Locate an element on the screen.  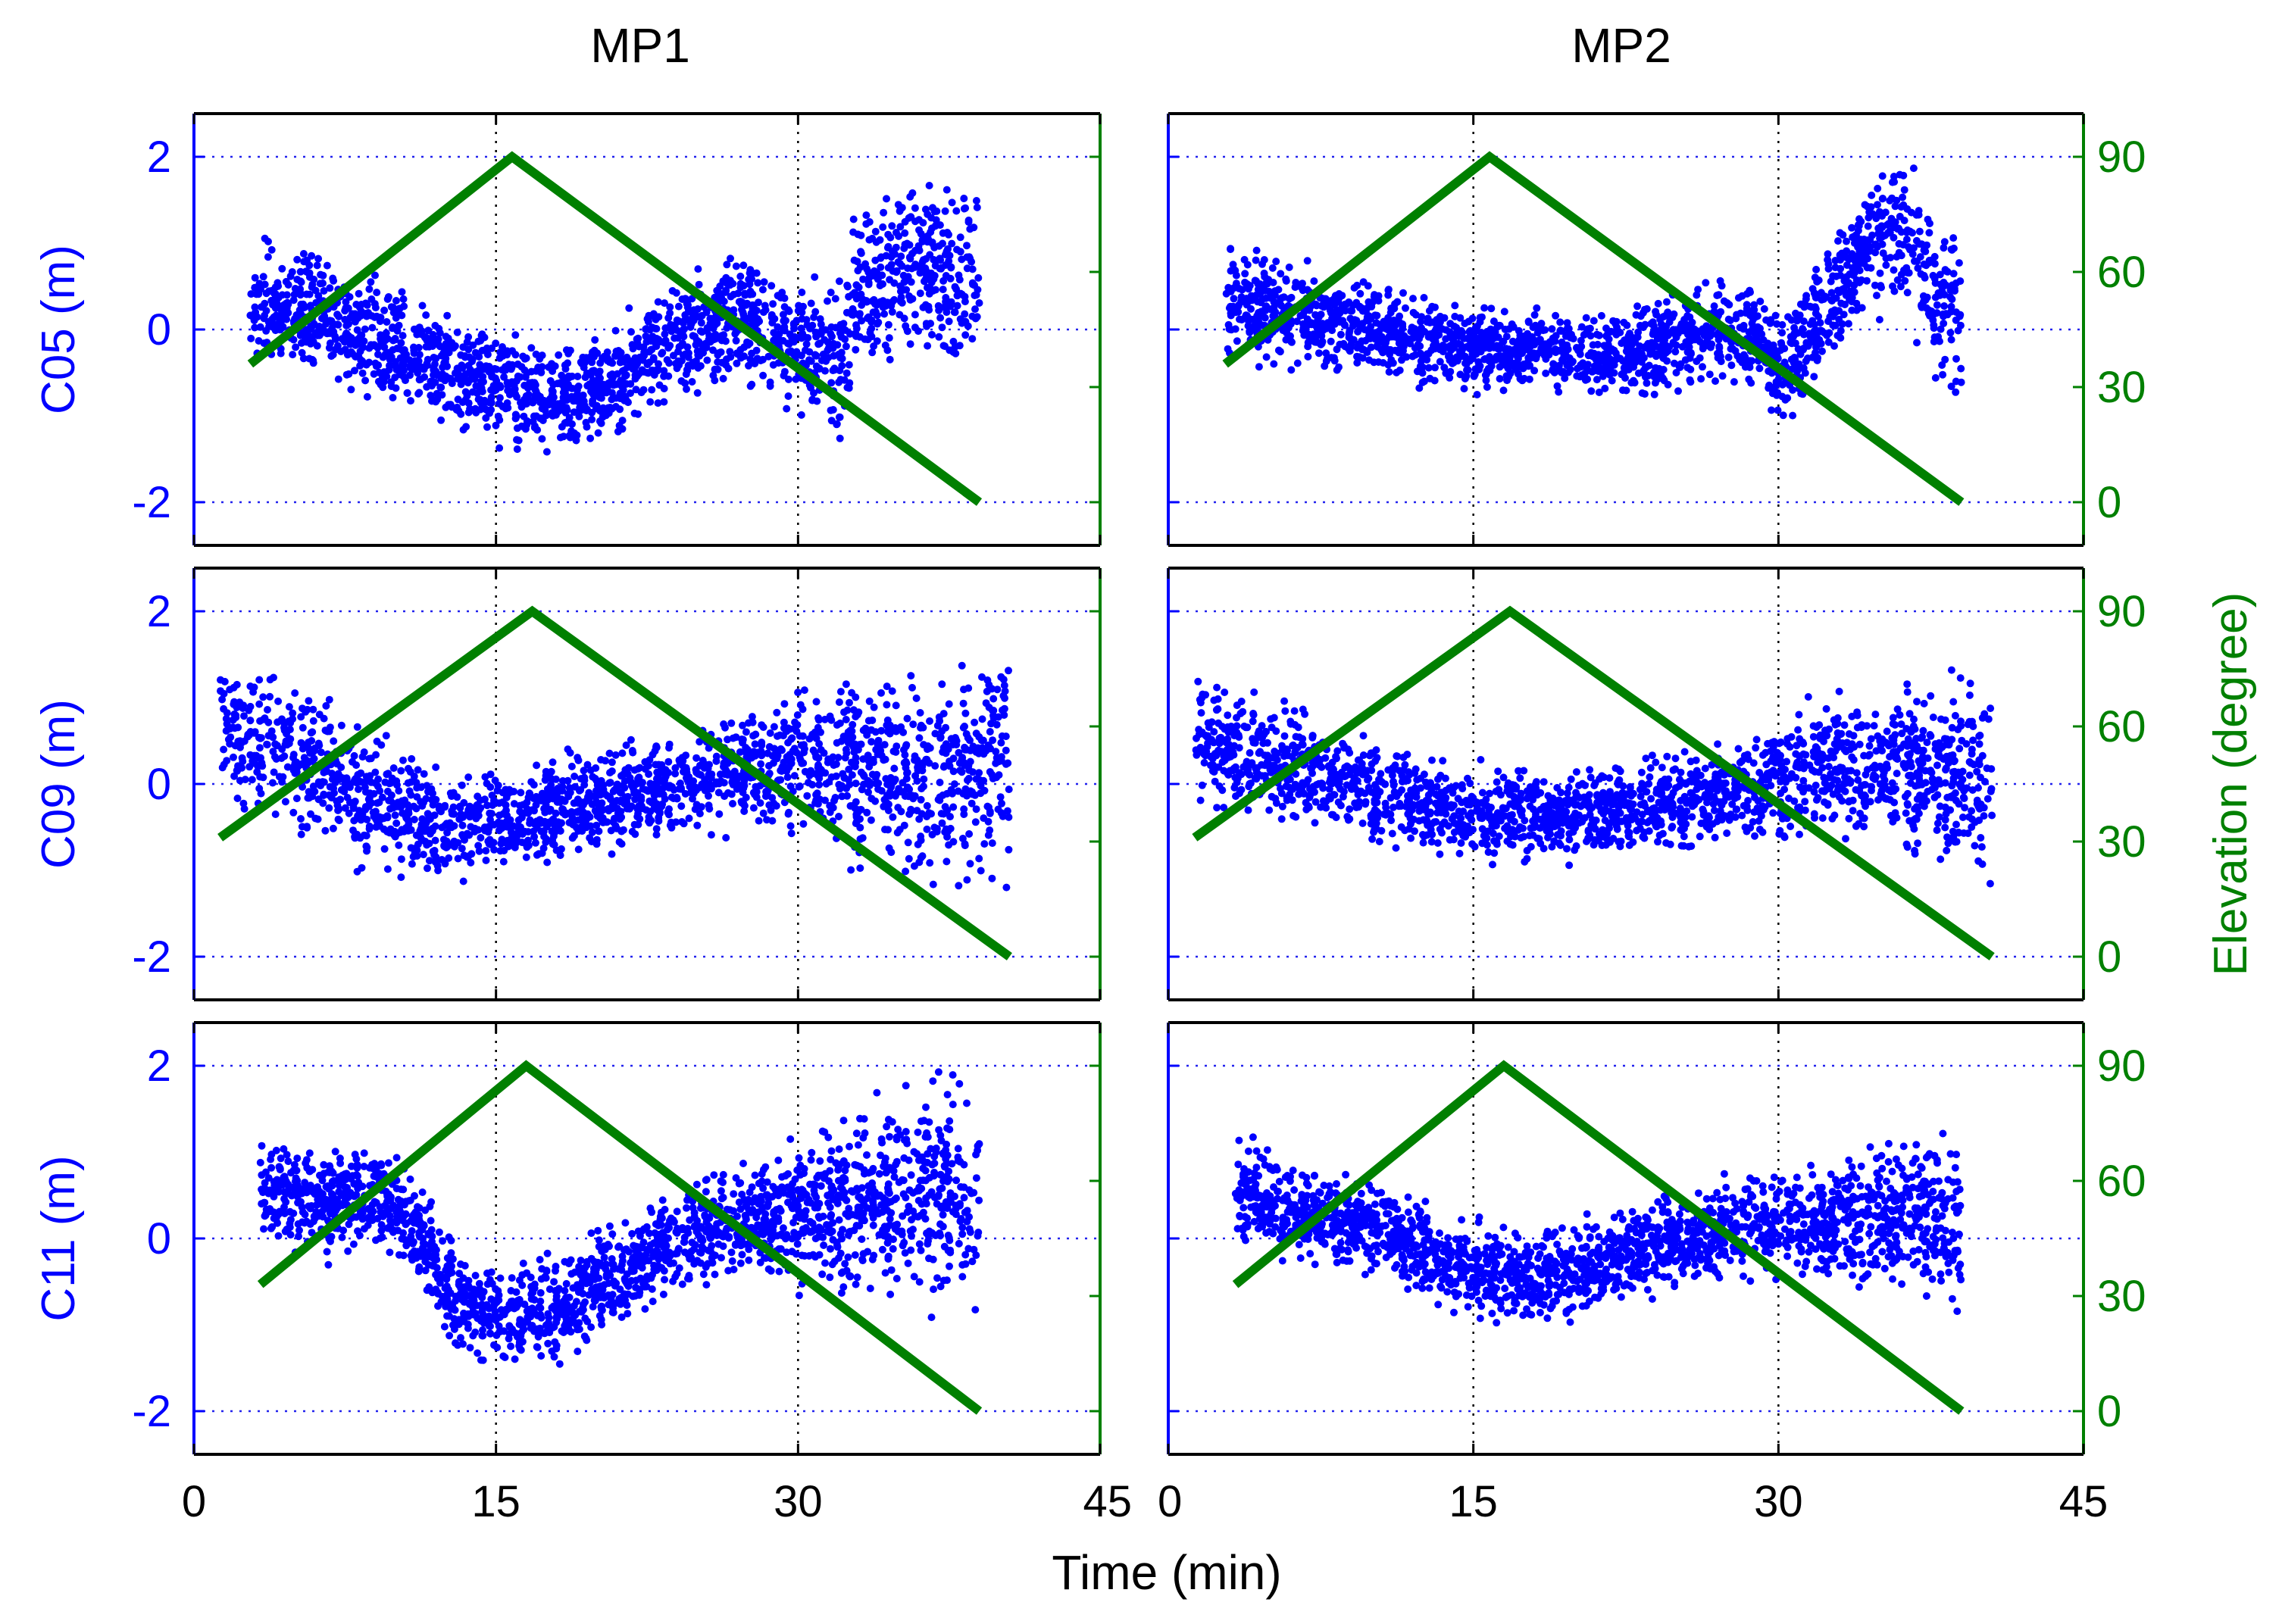
column-title-mp1: MP1 is located at coordinates (640, 45).